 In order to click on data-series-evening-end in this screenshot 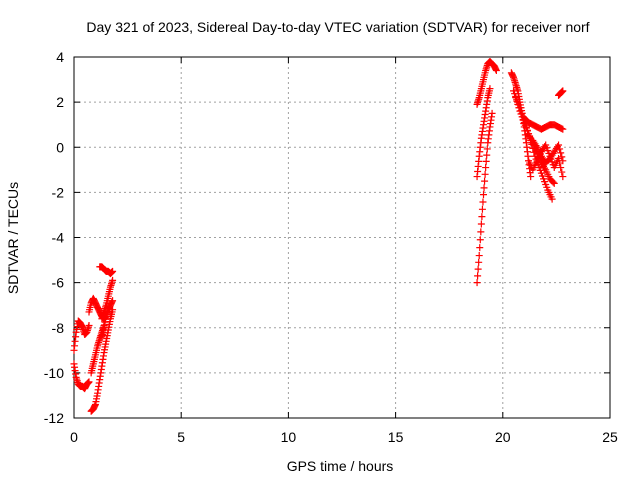, I will do `click(561, 93)`.